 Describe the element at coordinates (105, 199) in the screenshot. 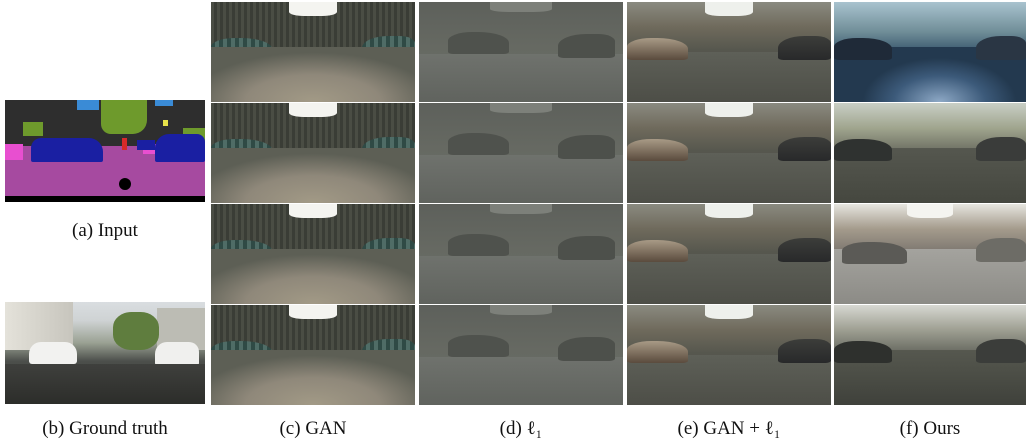

I see `ego-vehicle-segment` at that location.